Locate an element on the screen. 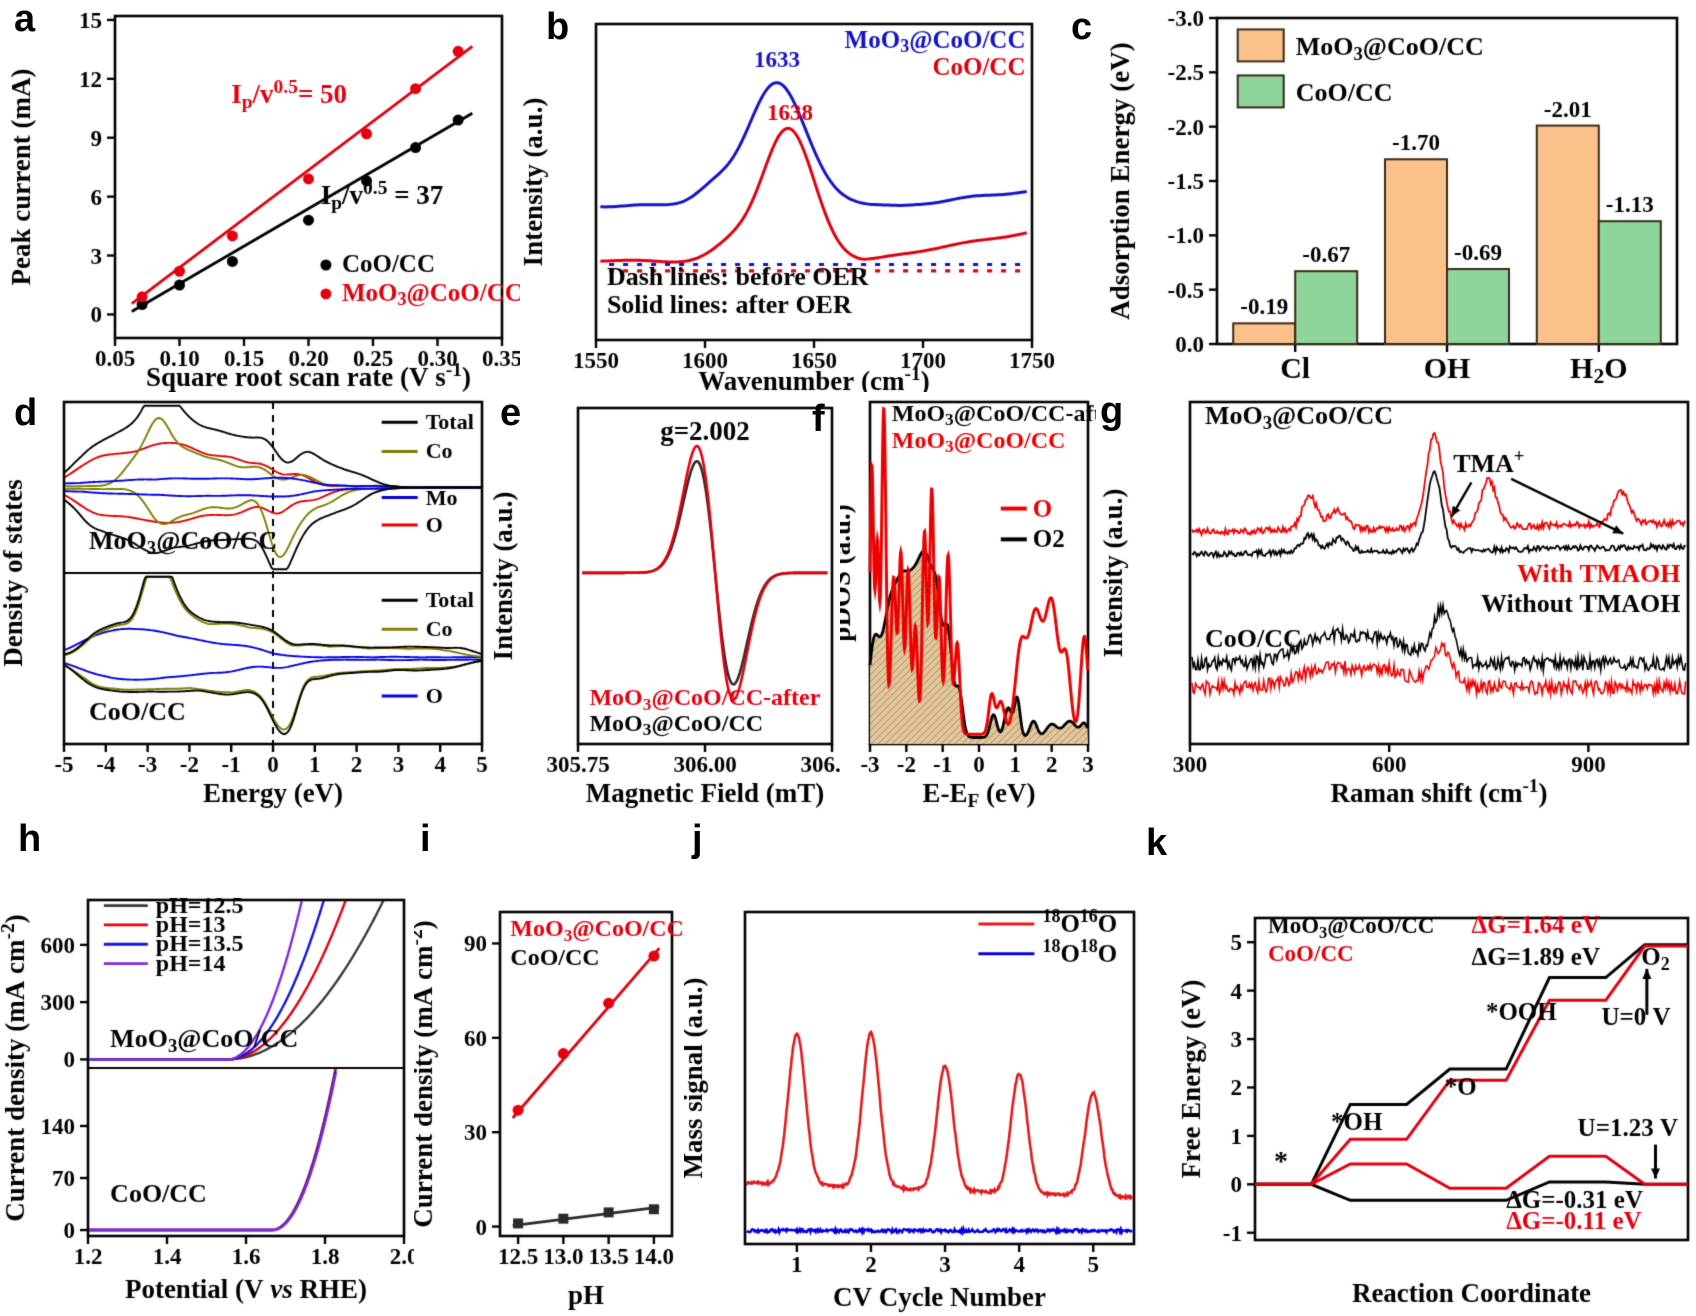  panel-c-letter: c is located at coordinates (1082, 27).